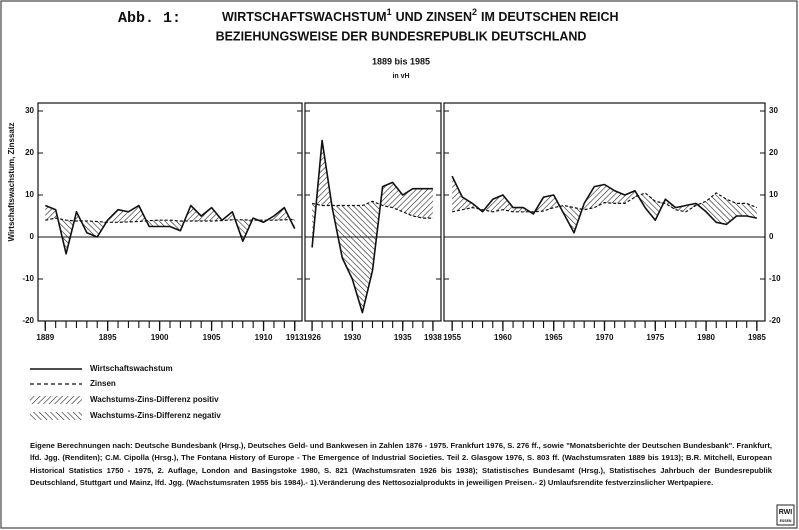  What do you see at coordinates (434, 17) in the screenshot?
I see `title-part: UND ZINSEN` at bounding box center [434, 17].